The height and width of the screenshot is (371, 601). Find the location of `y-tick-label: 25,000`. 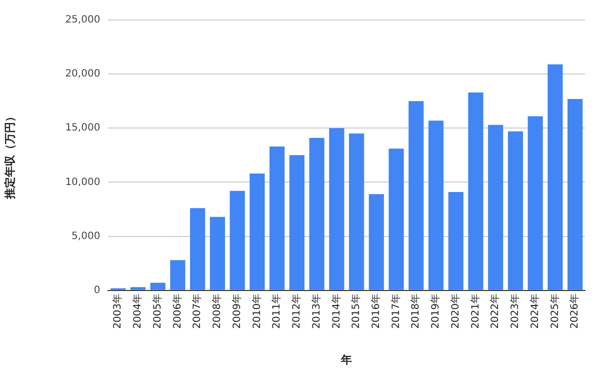

y-tick-label: 25,000 is located at coordinates (82, 20).